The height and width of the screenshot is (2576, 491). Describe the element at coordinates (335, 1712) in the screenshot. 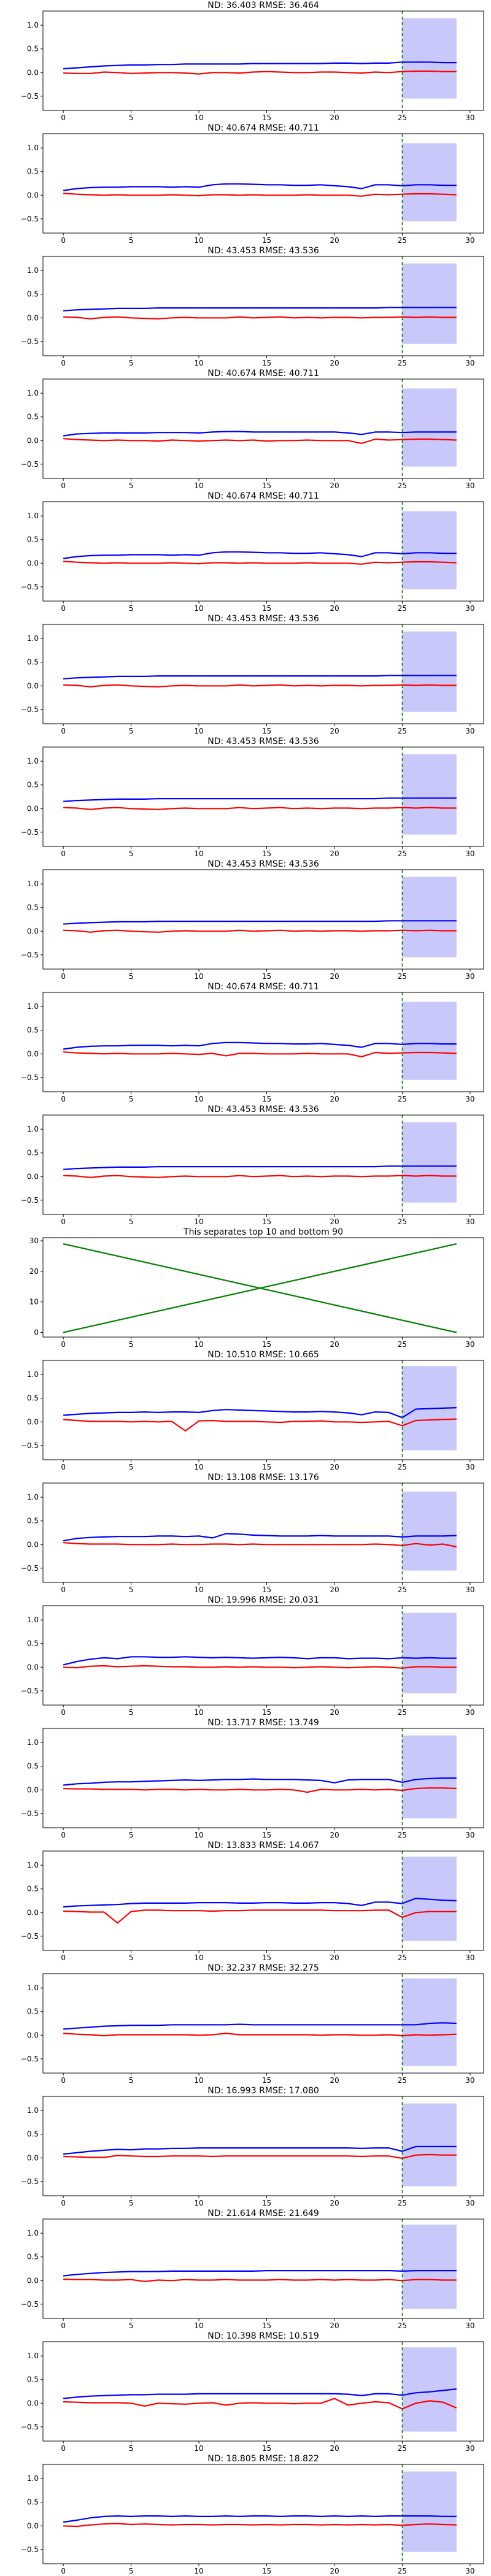

I see `chart-13-xtick-label-4: 20` at that location.